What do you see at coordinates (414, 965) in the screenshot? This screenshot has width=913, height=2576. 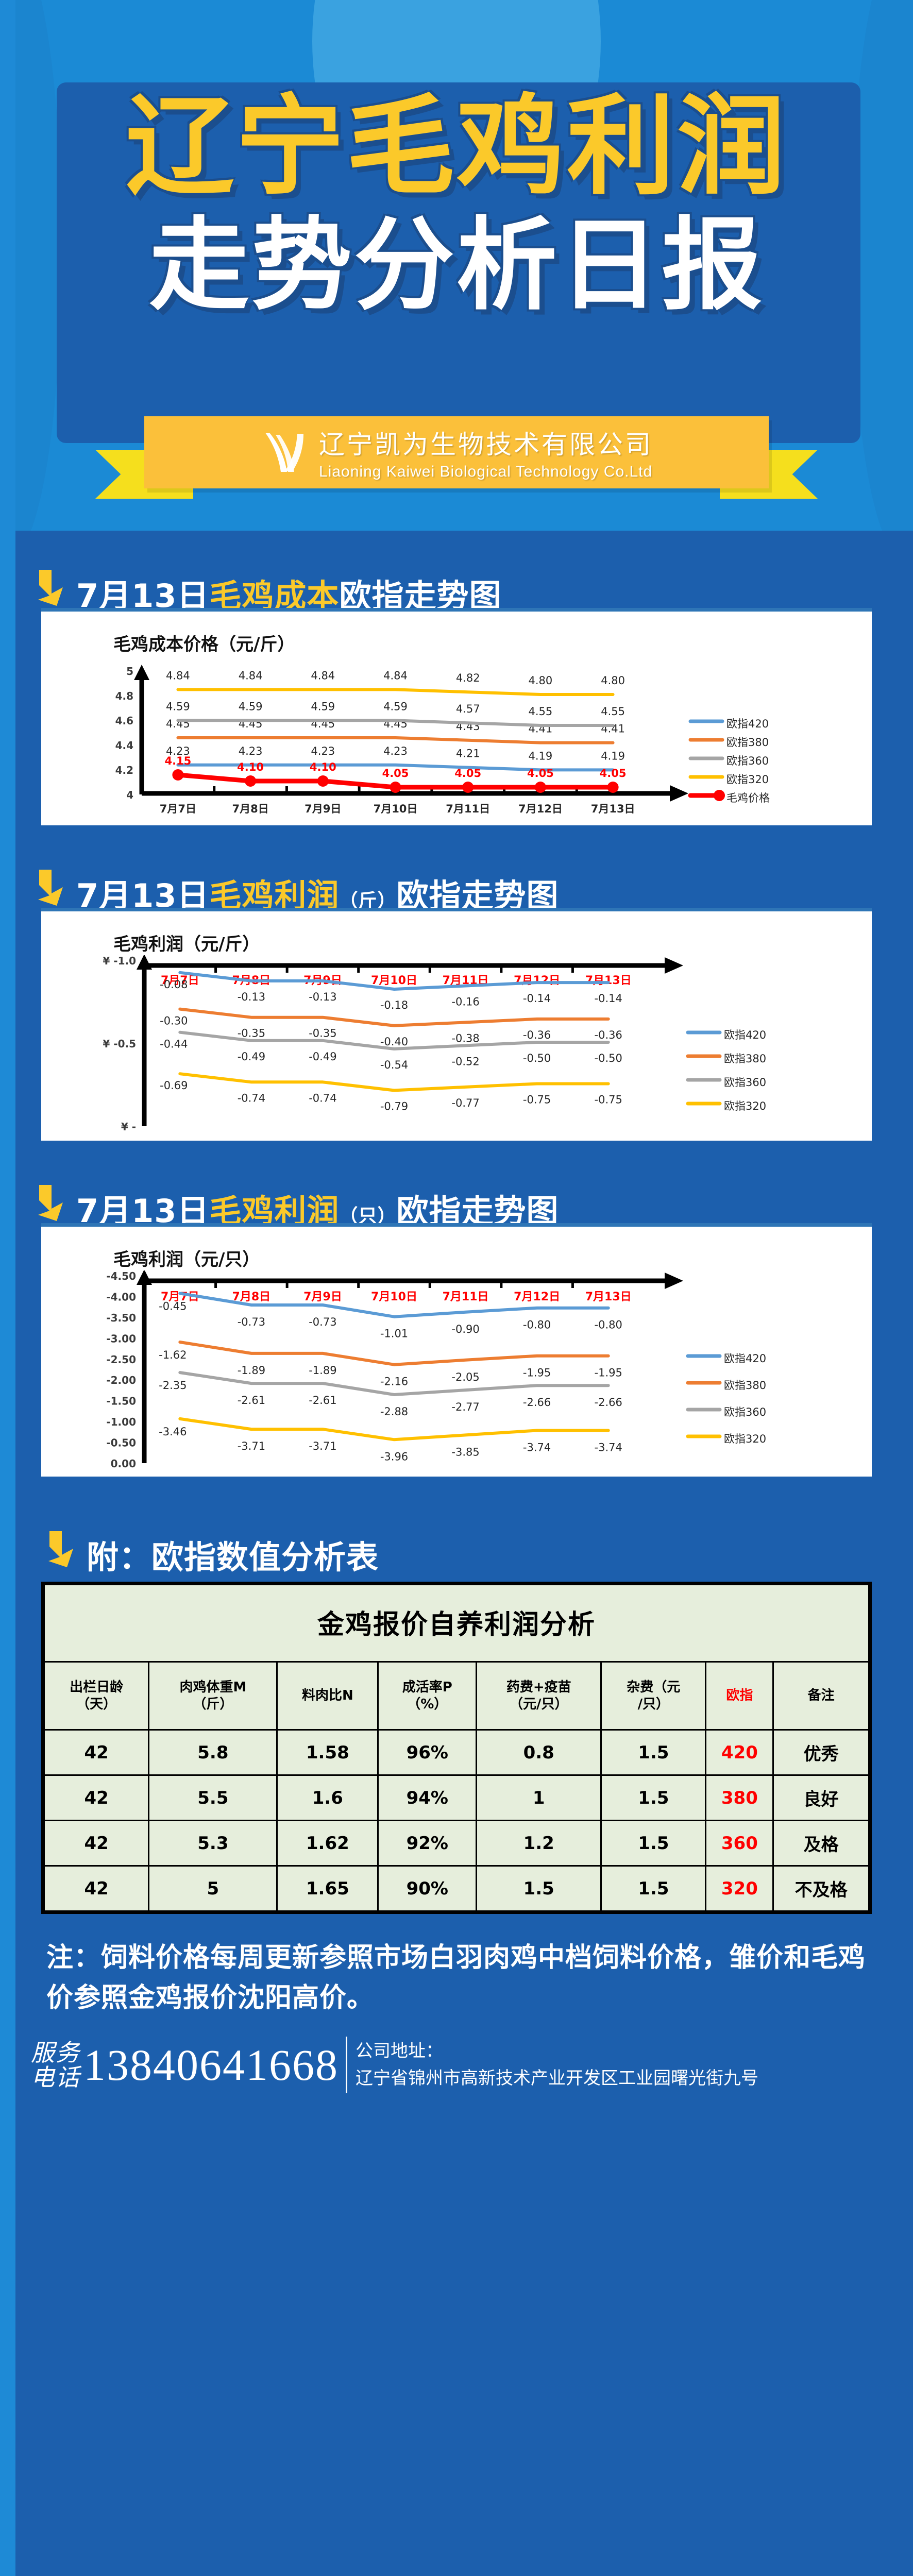 I see `x-axis` at bounding box center [414, 965].